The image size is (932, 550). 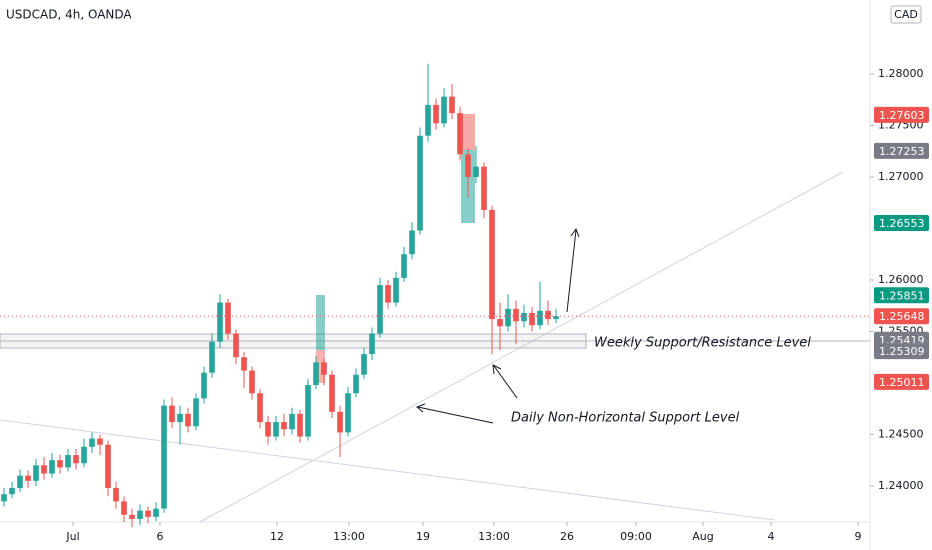 I want to click on position-target, so click(x=320, y=322).